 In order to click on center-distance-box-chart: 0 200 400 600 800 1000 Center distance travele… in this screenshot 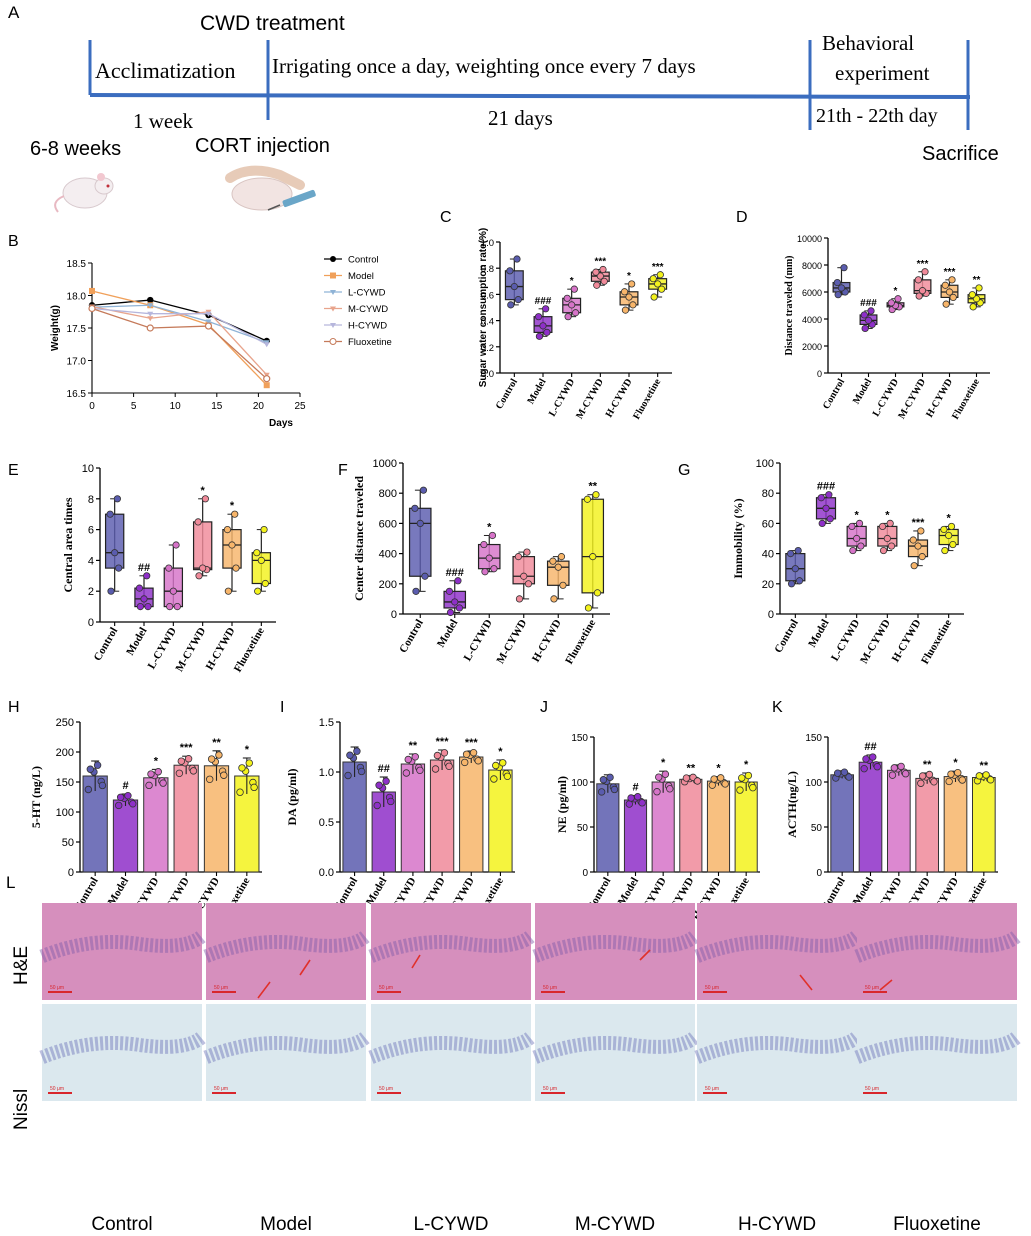, I will do `click(481, 562)`.